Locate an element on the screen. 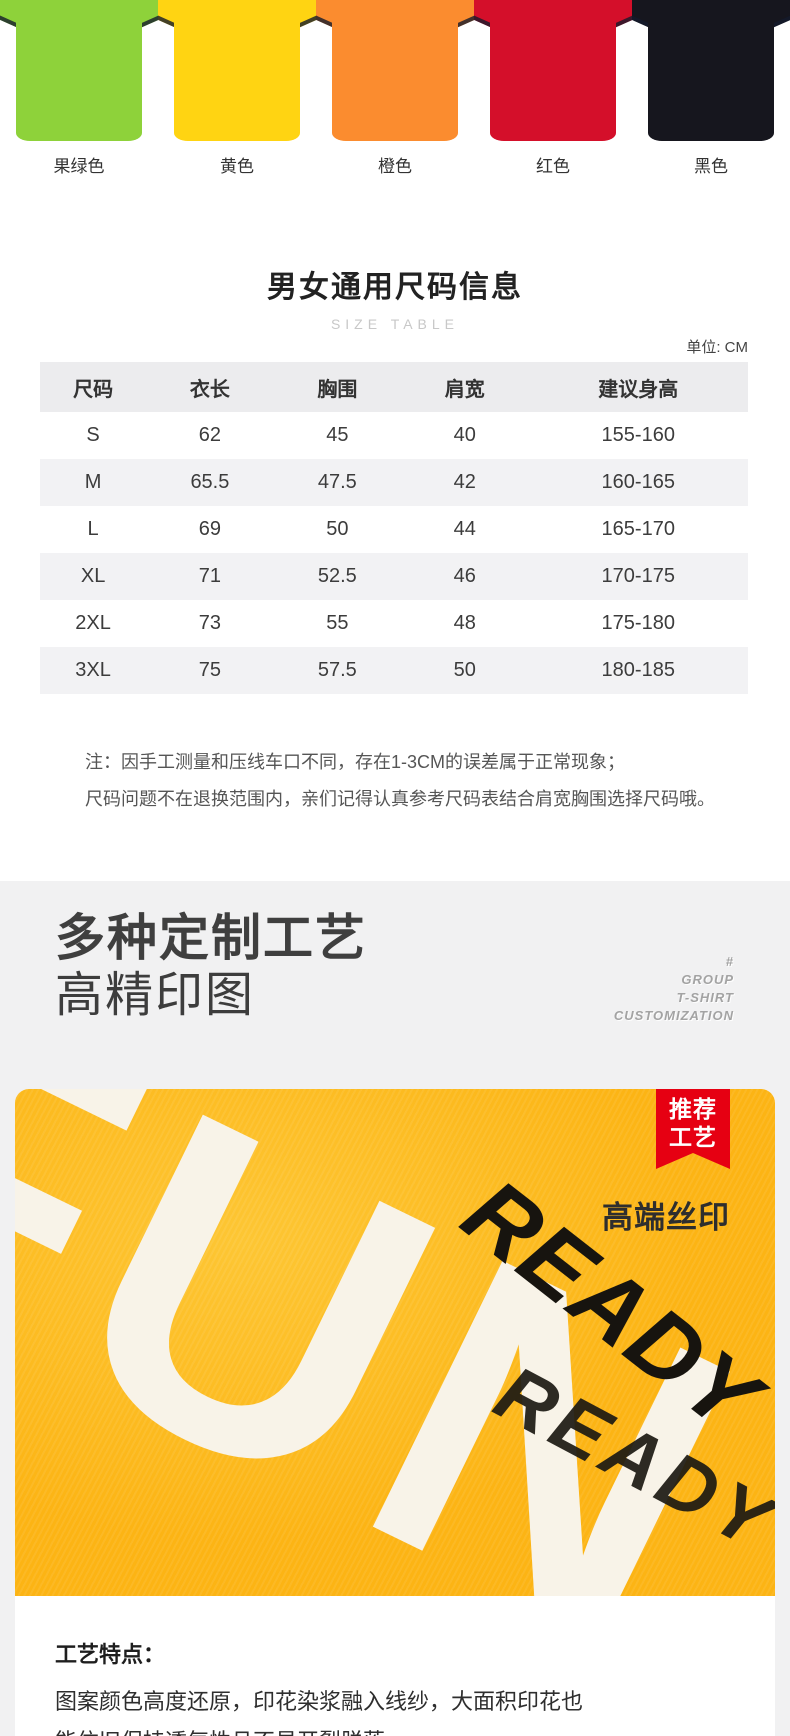  ribbon-line1: 推荐 is located at coordinates (693, 1109).